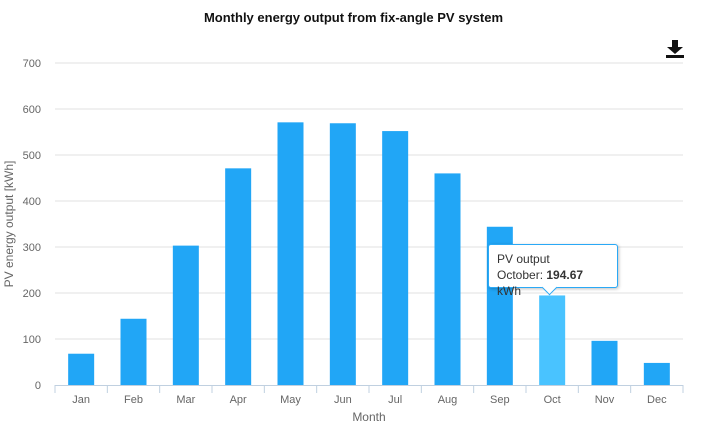 This screenshot has height=444, width=707. Describe the element at coordinates (32, 110) in the screenshot. I see `y-tick-label: 600` at that location.